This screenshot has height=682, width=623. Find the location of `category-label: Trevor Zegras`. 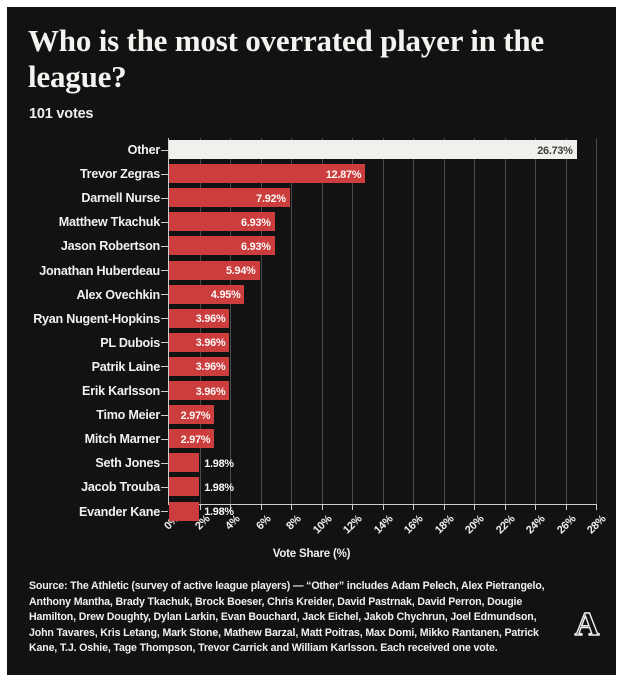

category-label: Trevor Zegras is located at coordinates (119, 174).